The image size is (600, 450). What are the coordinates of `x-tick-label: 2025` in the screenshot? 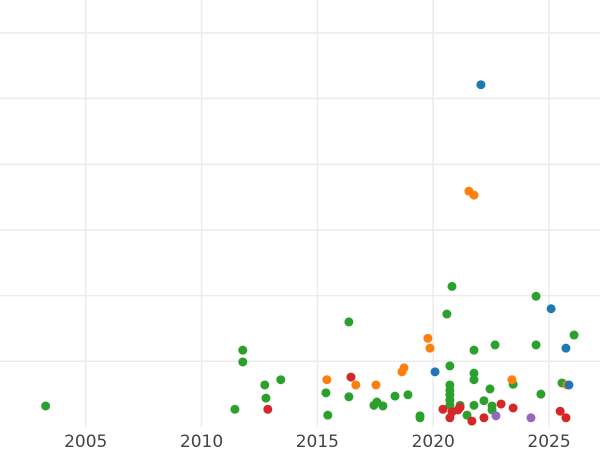 It's located at (548, 441).